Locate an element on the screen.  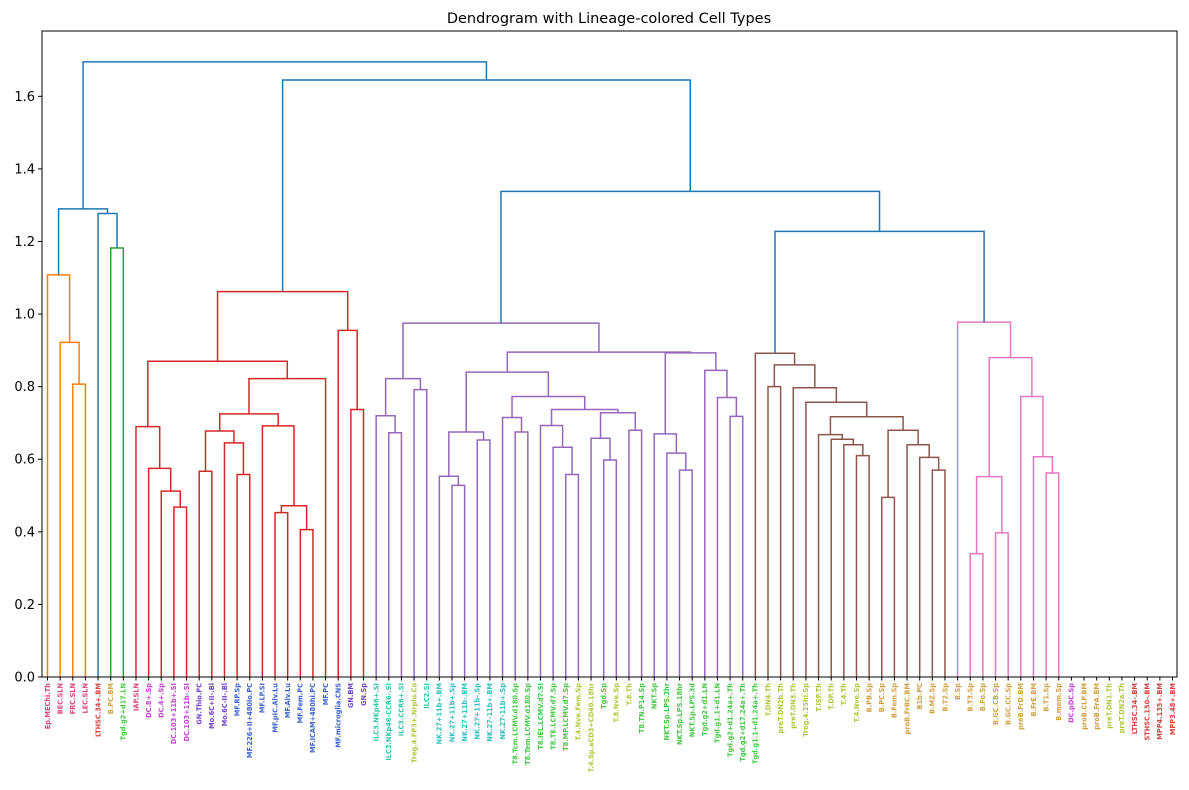
leaf-label: T8.TN.P14.Sp is located at coordinates (642, 708).